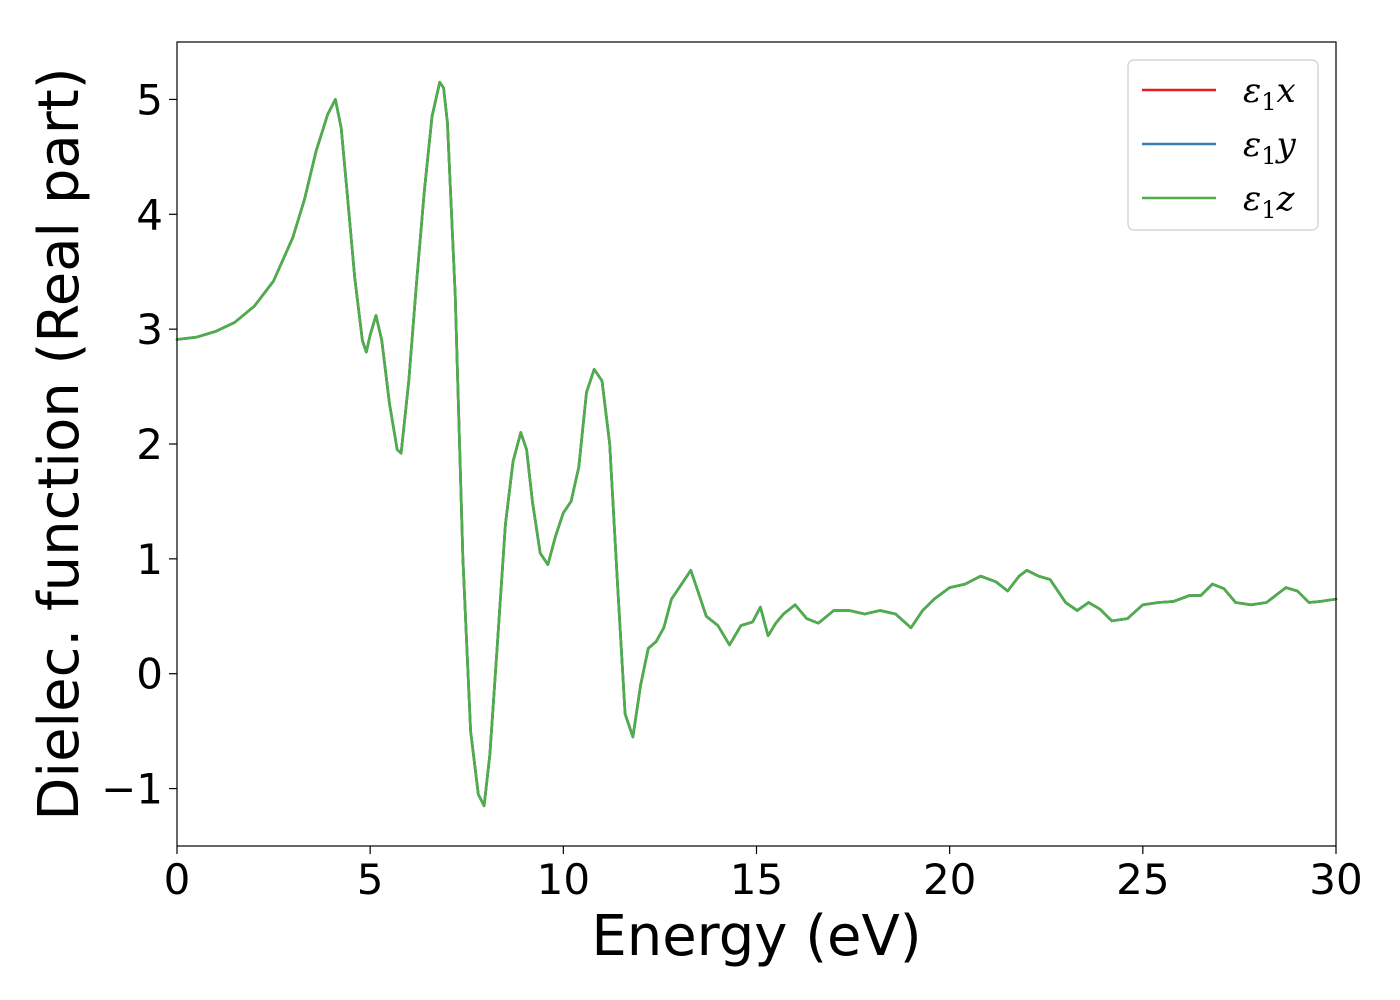 Image resolution: width=1400 pixels, height=1000 pixels. I want to click on y-tick-label: 3, so click(149, 329).